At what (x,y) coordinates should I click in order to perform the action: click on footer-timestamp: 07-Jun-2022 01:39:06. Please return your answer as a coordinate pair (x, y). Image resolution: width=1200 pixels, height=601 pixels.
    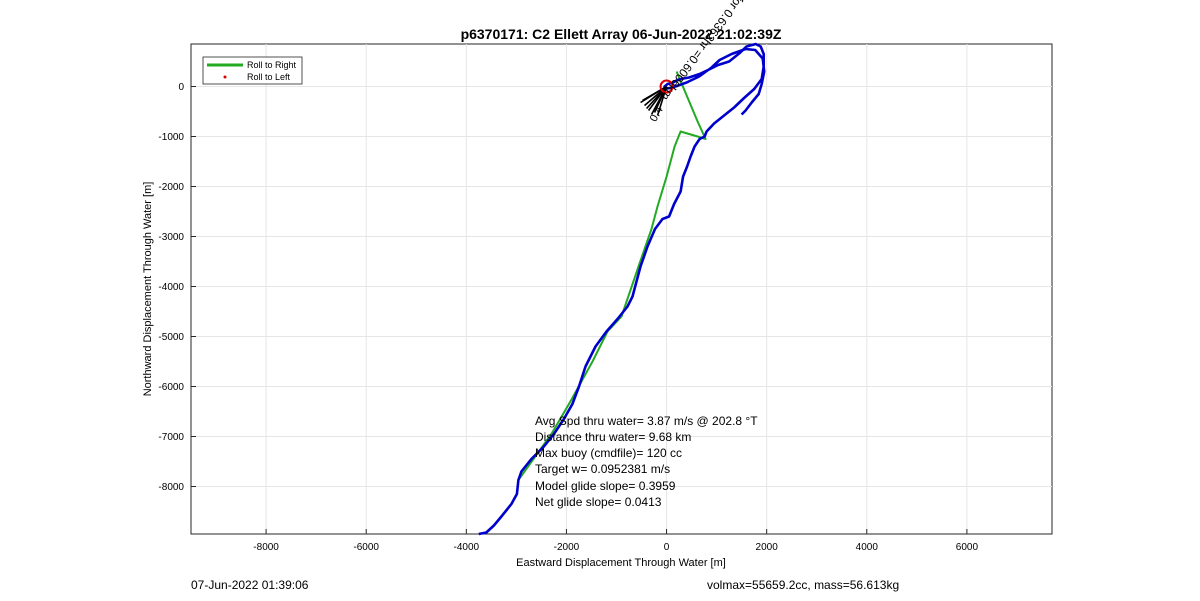
    Looking at the image, I should click on (250, 585).